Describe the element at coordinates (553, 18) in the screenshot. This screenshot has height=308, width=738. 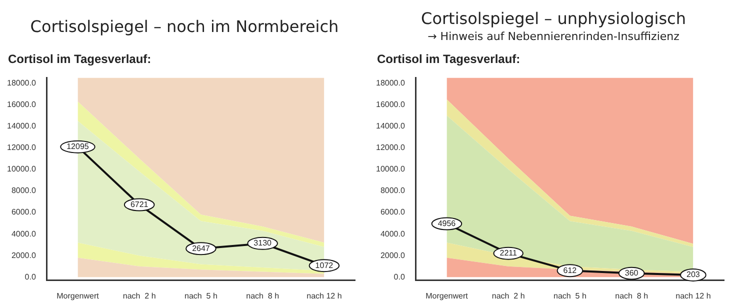
I see `chart-title: Cortisolspiegel – unphysiologisch` at that location.